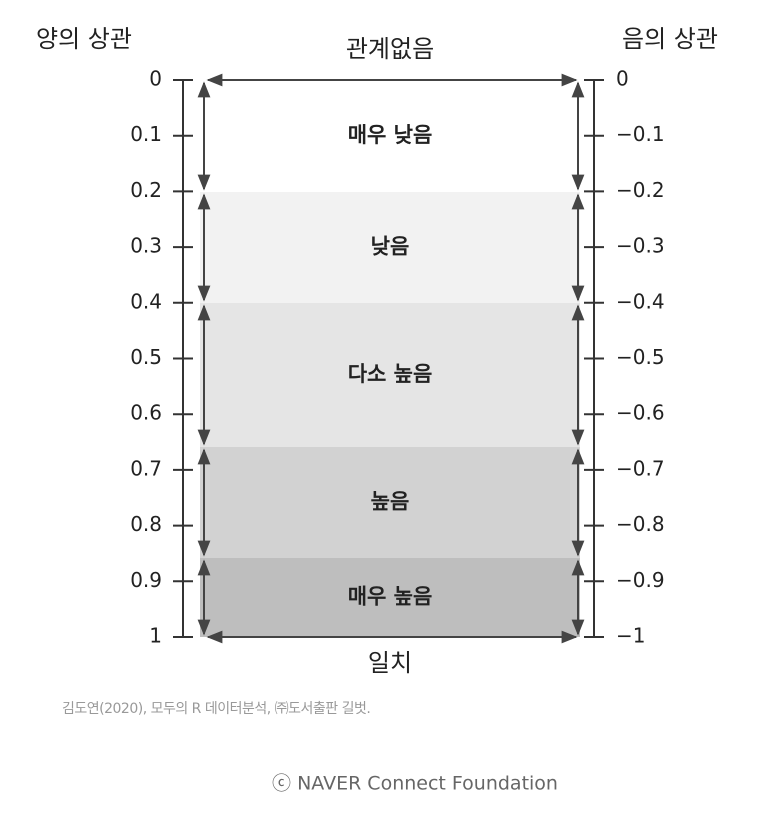  Describe the element at coordinates (146, 413) in the screenshot. I see `left-tick-label: 0.6` at that location.